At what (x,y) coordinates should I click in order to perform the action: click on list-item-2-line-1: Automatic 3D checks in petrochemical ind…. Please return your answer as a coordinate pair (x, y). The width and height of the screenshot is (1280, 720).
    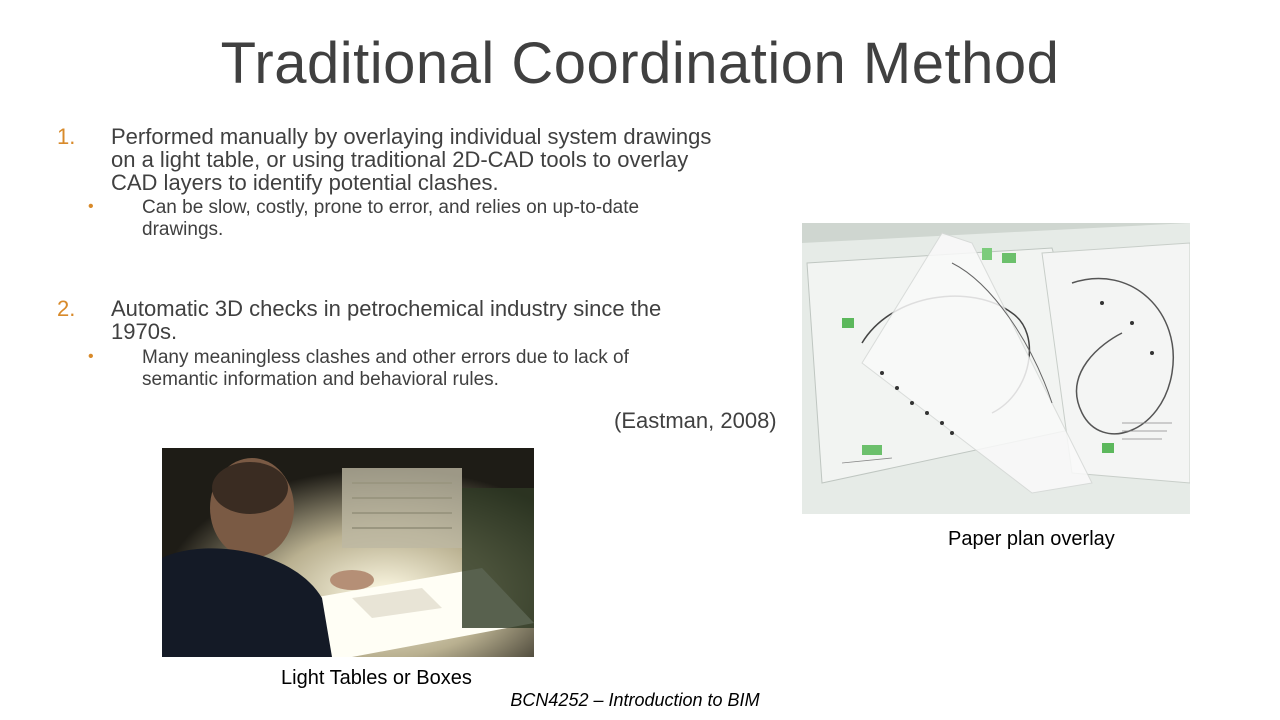
    Looking at the image, I should click on (386, 308).